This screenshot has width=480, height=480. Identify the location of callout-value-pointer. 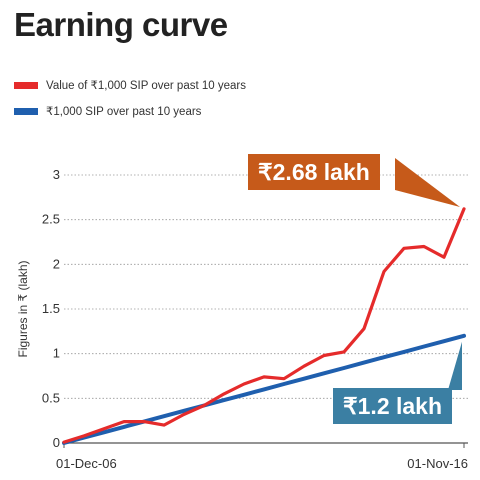
(427, 182).